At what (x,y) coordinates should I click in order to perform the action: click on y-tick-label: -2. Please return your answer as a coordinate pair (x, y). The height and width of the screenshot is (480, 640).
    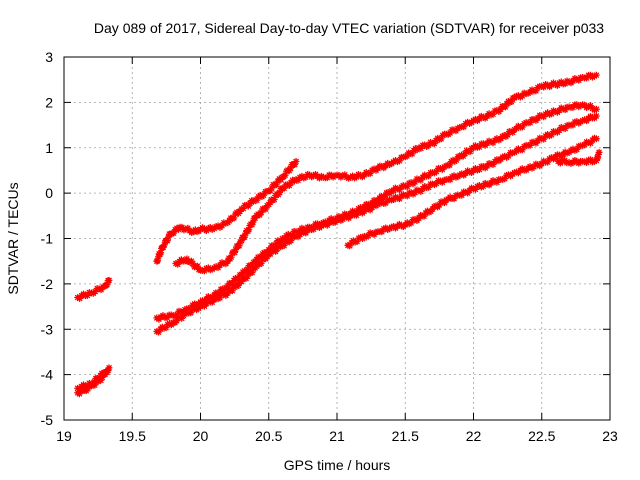
    Looking at the image, I should click on (47, 284).